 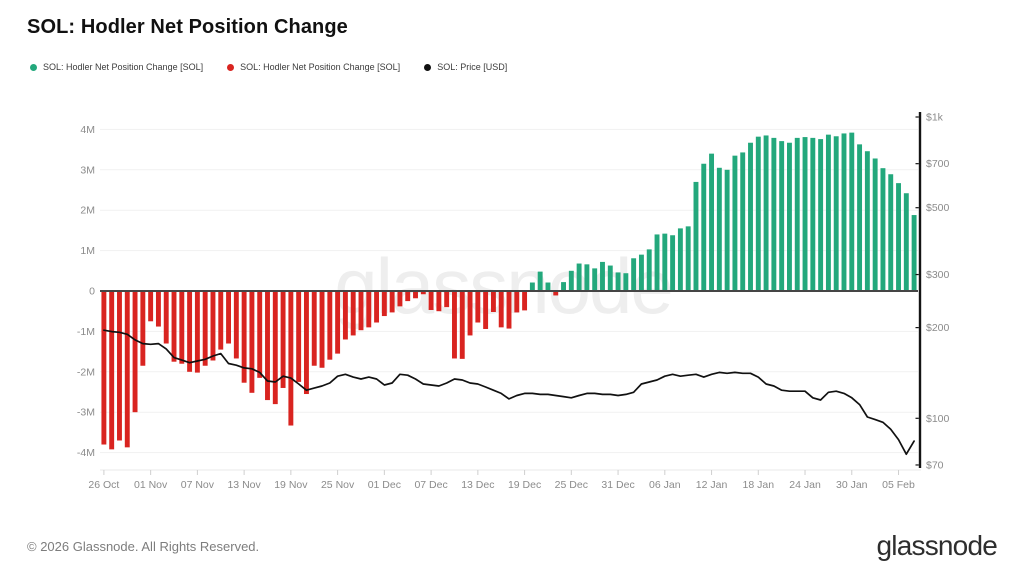 I want to click on left-axis-tick: -4M, so click(x=86, y=453).